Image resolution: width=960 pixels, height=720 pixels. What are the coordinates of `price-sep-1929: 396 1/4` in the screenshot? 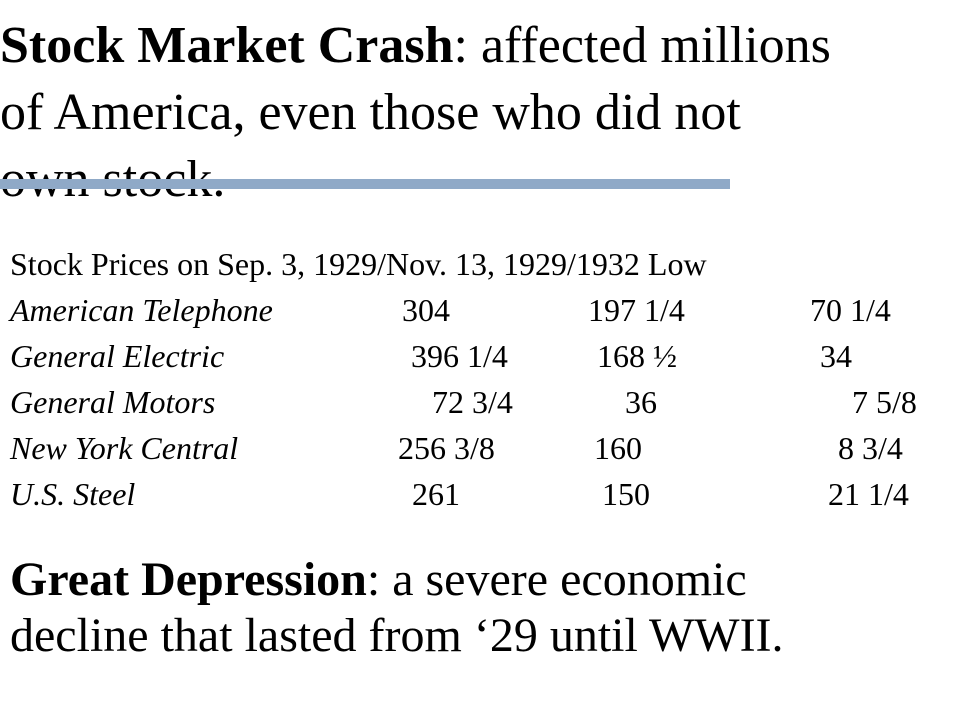 It's located at (459, 356).